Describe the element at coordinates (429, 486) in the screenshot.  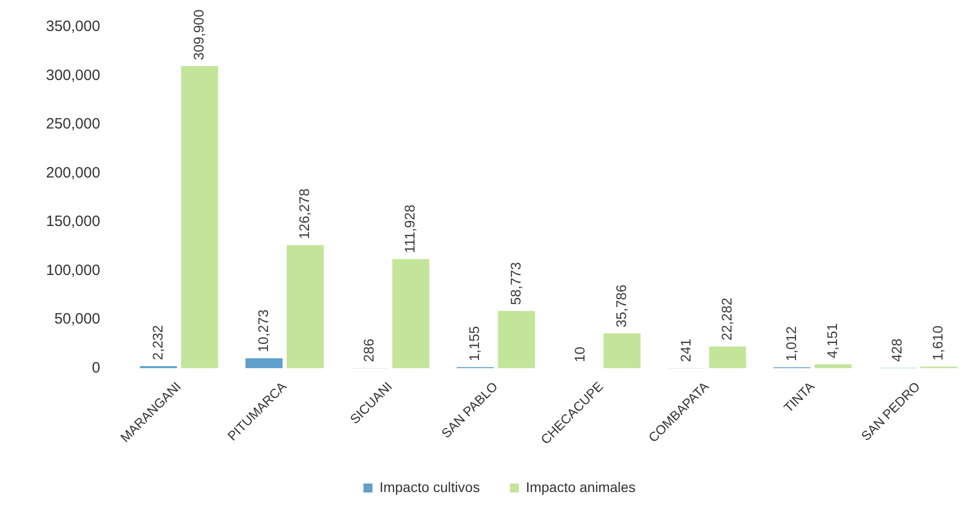
I see `legend-label: Impacto cultivos` at that location.